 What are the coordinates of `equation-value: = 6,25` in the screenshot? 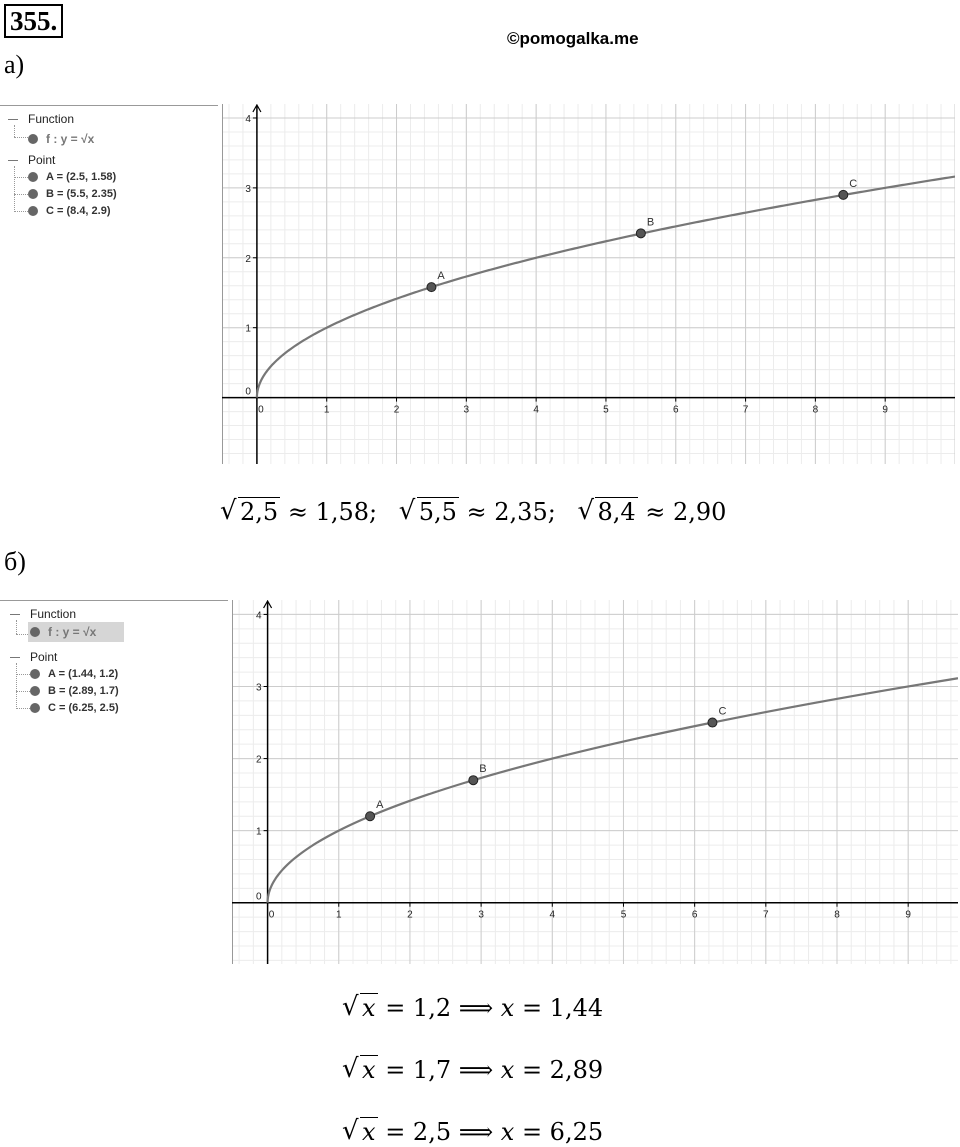 It's located at (559, 1132).